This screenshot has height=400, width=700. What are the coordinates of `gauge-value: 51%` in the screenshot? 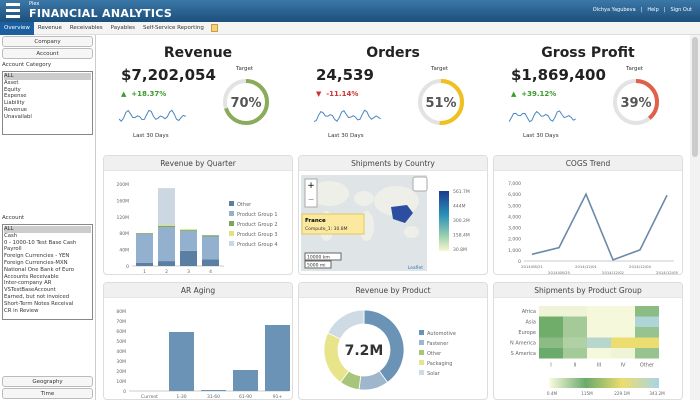 It's located at (440, 103).